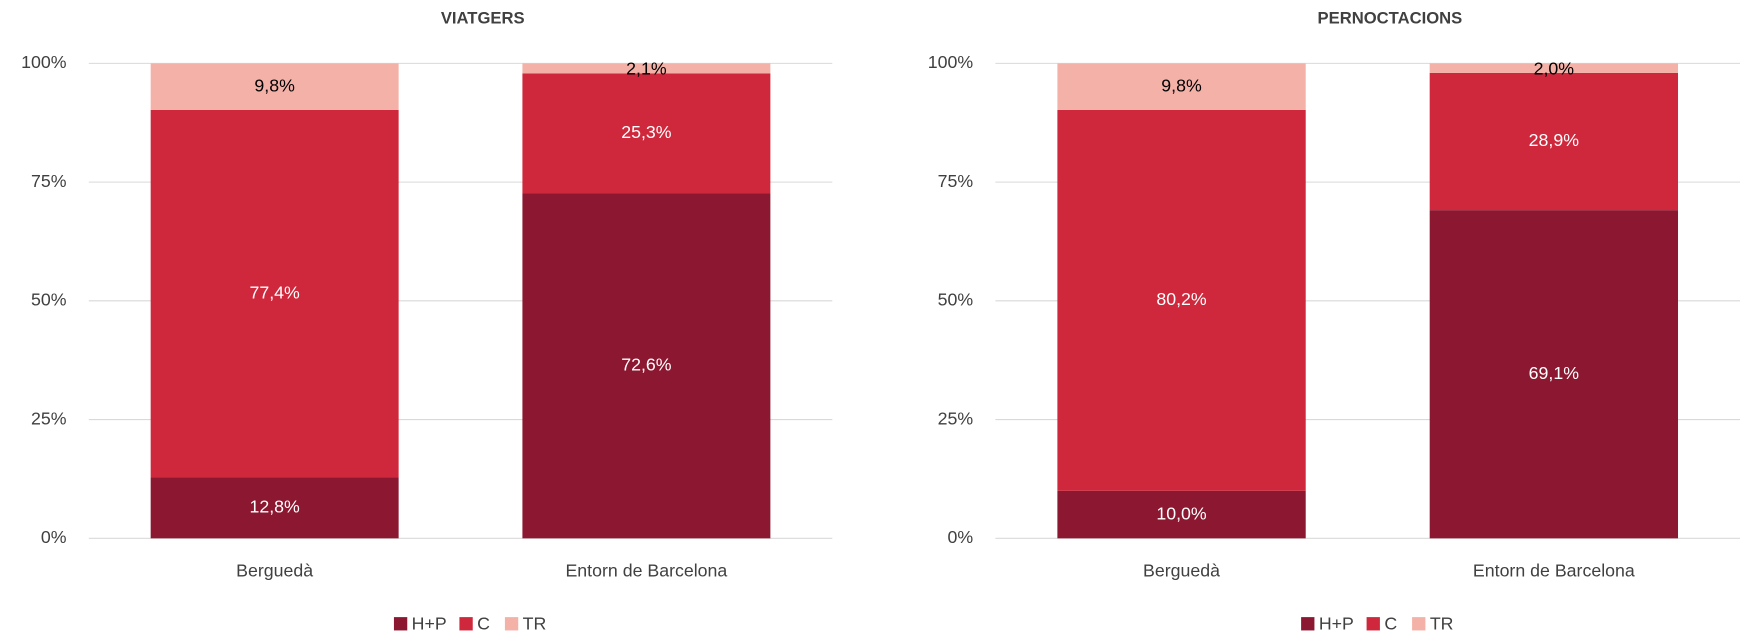 The image size is (1740, 635). I want to click on data-label: 2,0%, so click(1554, 69).